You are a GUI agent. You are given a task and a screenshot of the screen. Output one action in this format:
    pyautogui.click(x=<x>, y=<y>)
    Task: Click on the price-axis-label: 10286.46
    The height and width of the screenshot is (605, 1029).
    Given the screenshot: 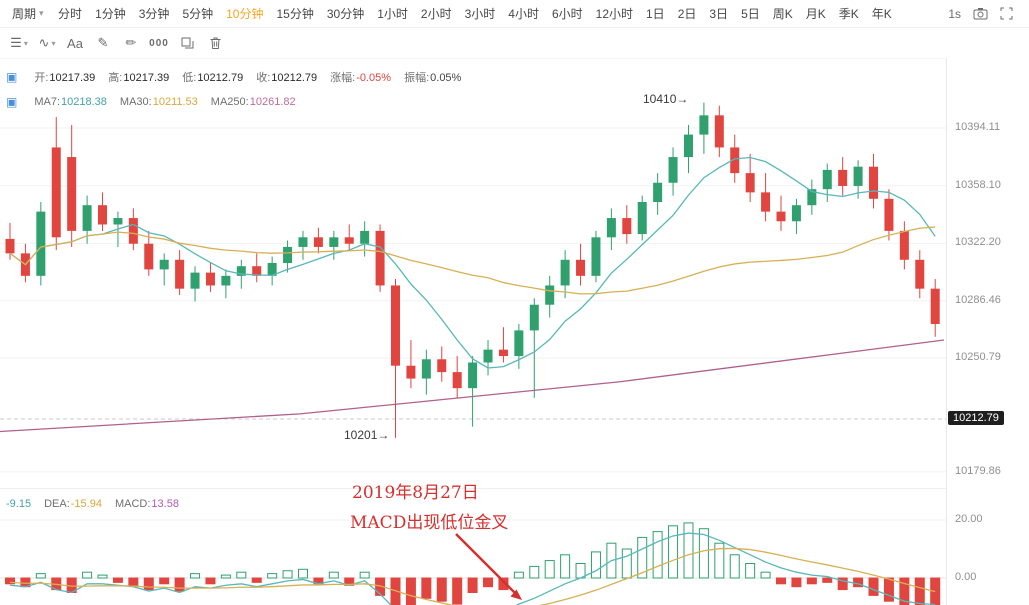 What is the action you would take?
    pyautogui.click(x=978, y=299)
    